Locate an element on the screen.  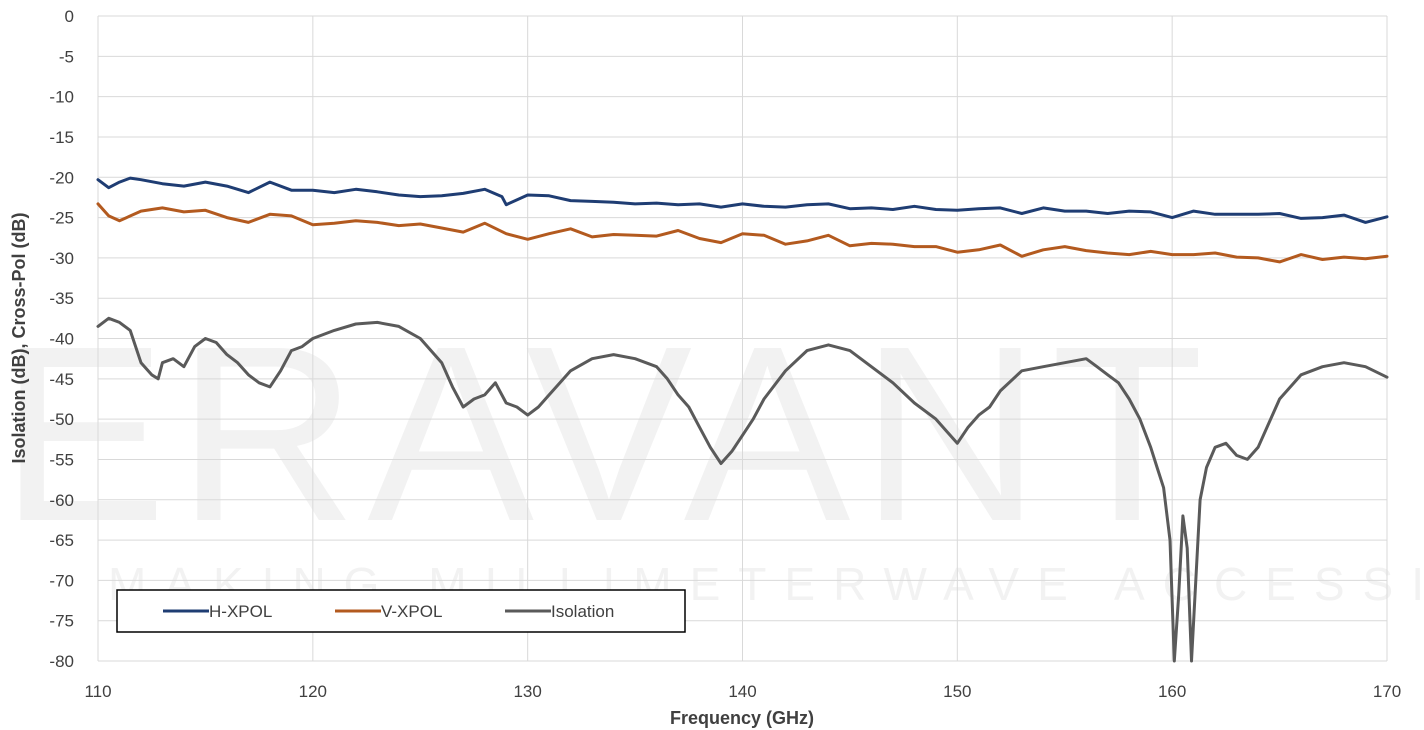
y-tick-label: -50 is located at coordinates (61, 419).